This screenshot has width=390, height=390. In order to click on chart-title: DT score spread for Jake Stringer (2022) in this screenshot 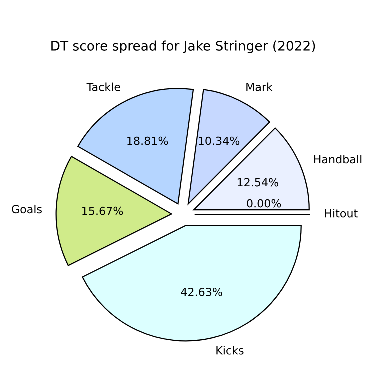, I will do `click(184, 47)`.